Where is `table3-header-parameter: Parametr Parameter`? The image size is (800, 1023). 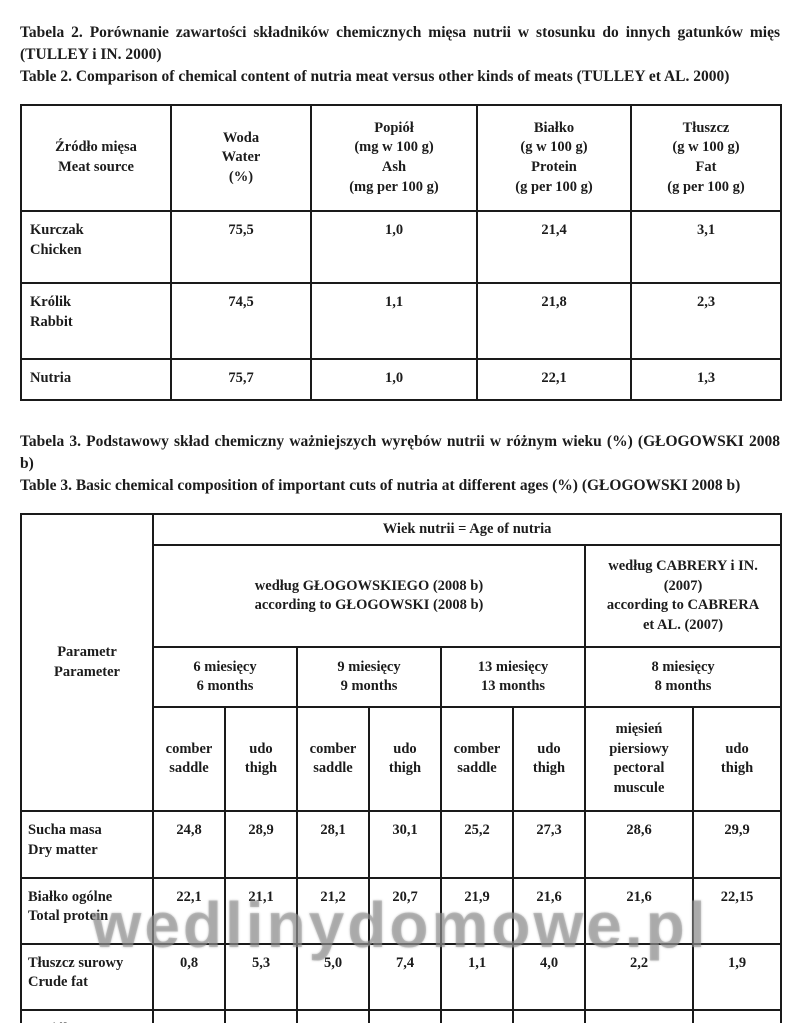 table3-header-parameter: Parametr Parameter is located at coordinates (87, 662).